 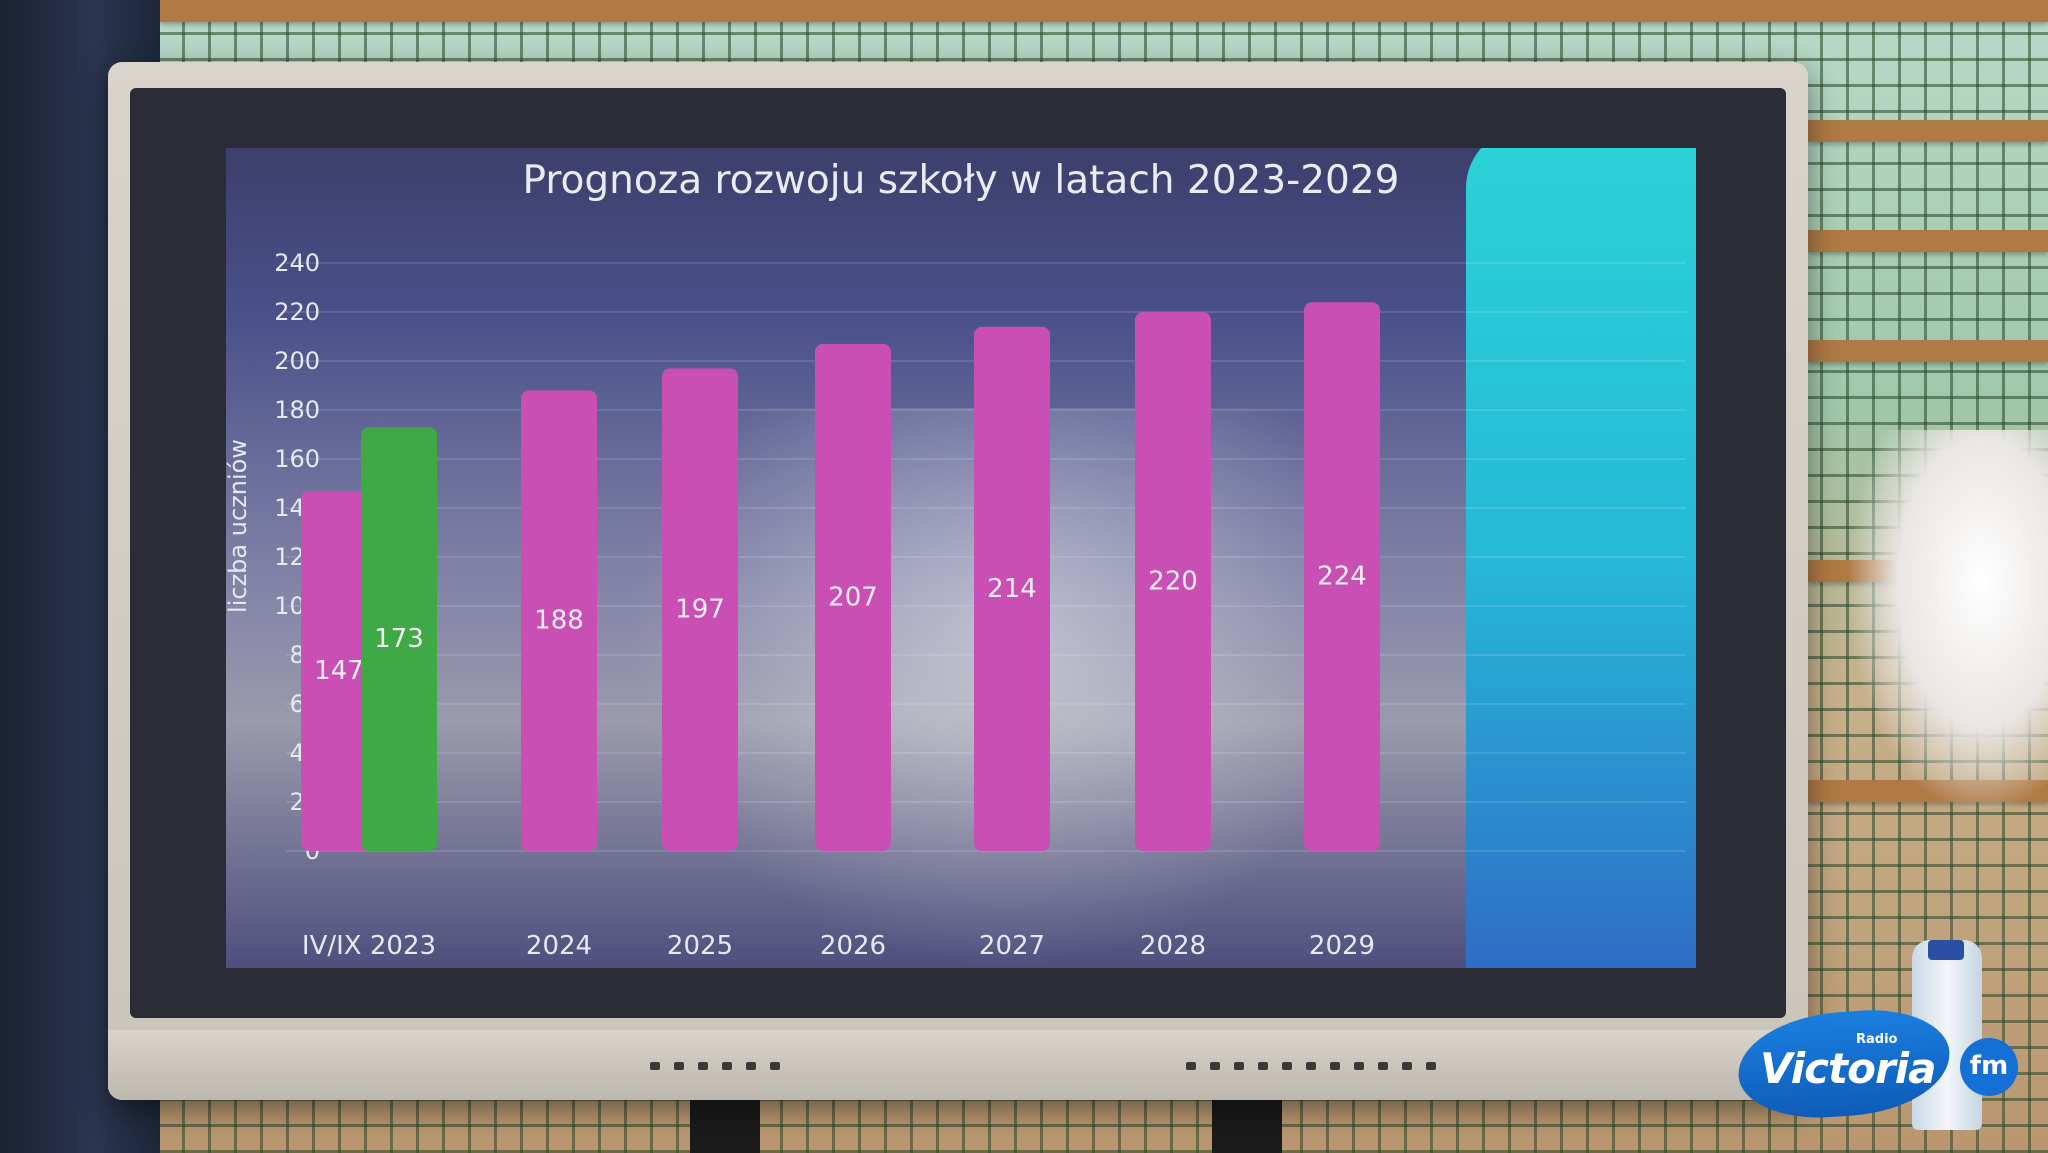 What do you see at coordinates (369, 946) in the screenshot?
I see `x-tick-label: IV/IX 2023` at bounding box center [369, 946].